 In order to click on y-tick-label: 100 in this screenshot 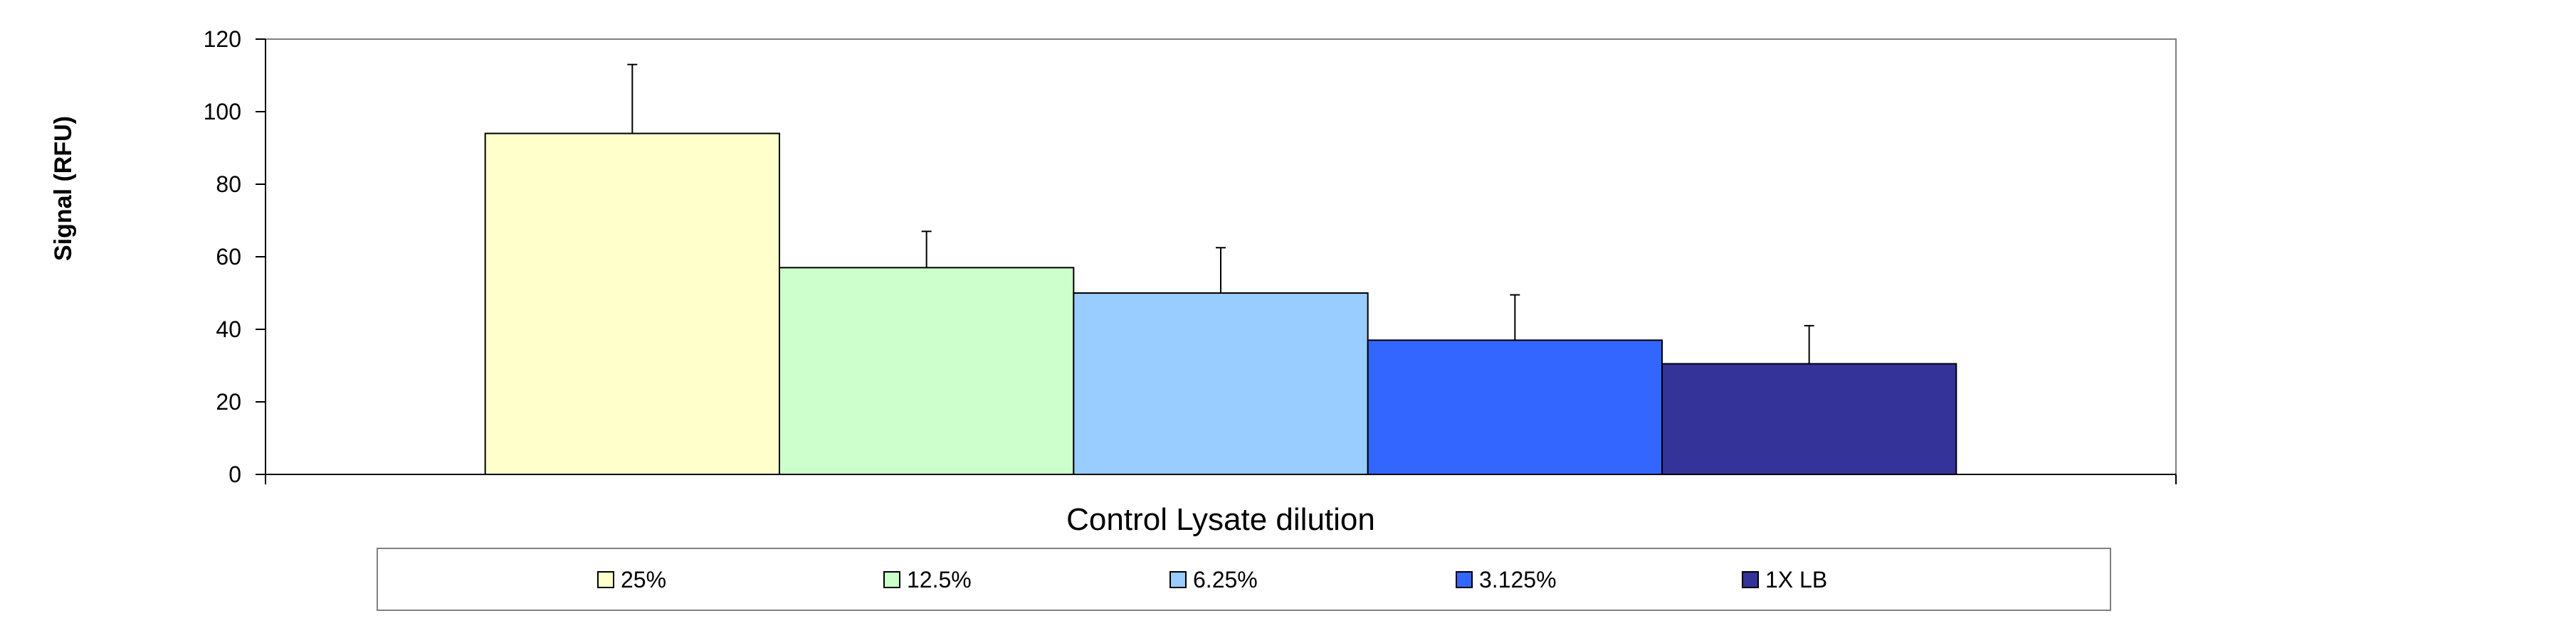, I will do `click(222, 111)`.